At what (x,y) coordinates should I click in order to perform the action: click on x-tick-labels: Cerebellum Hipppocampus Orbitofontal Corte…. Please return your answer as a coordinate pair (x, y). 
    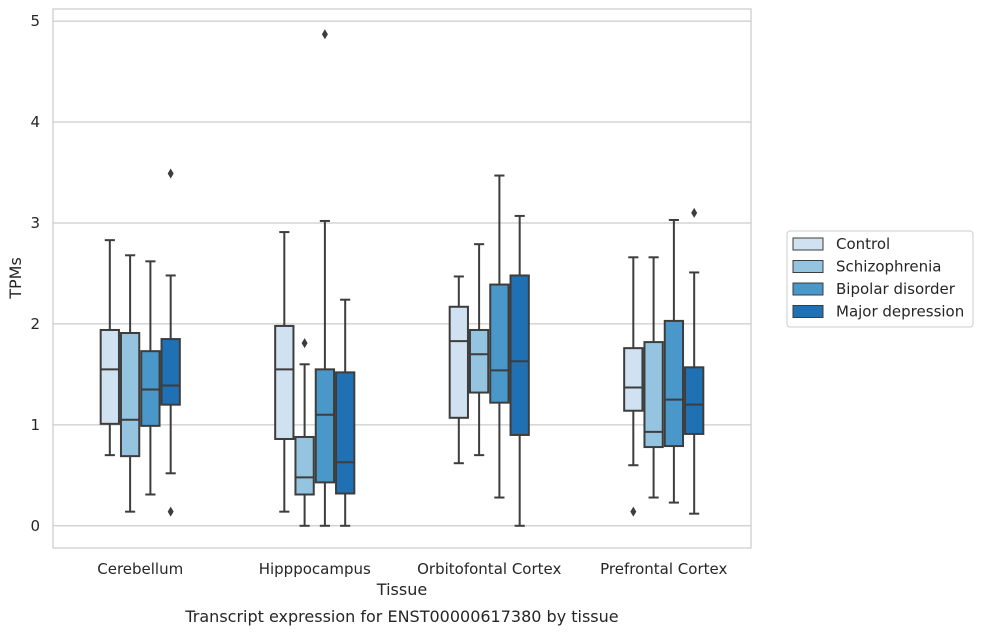
    Looking at the image, I should click on (412, 569).